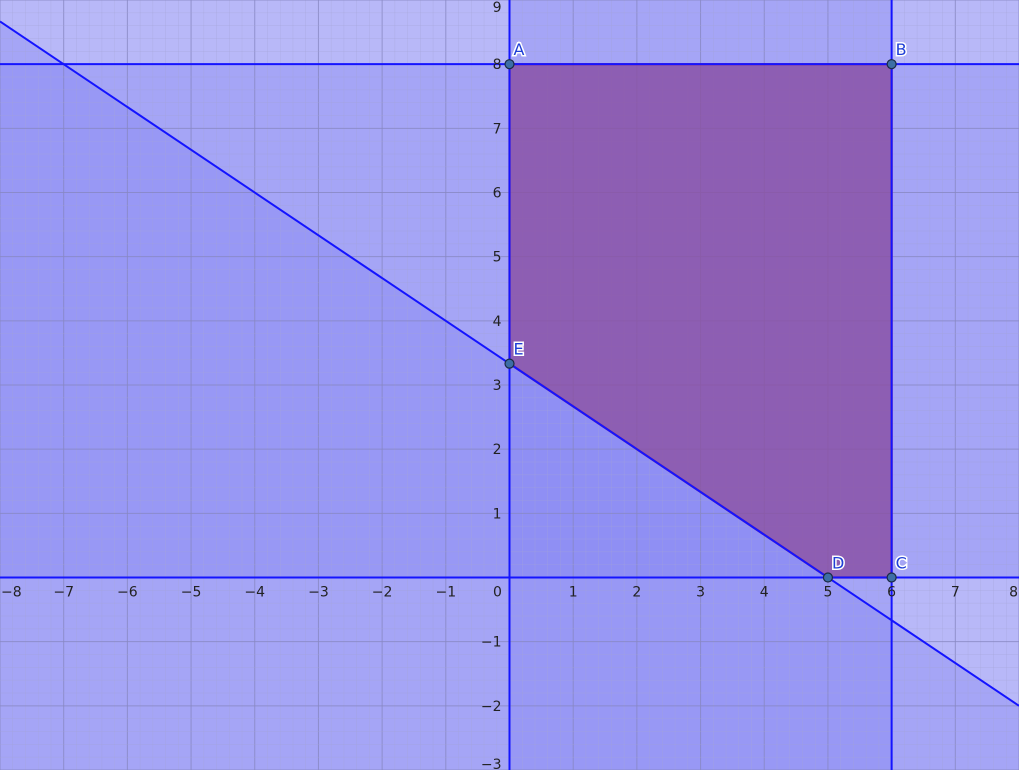 The height and width of the screenshot is (770, 1019). What do you see at coordinates (127, 593) in the screenshot?
I see `x-tick-label: −6` at bounding box center [127, 593].